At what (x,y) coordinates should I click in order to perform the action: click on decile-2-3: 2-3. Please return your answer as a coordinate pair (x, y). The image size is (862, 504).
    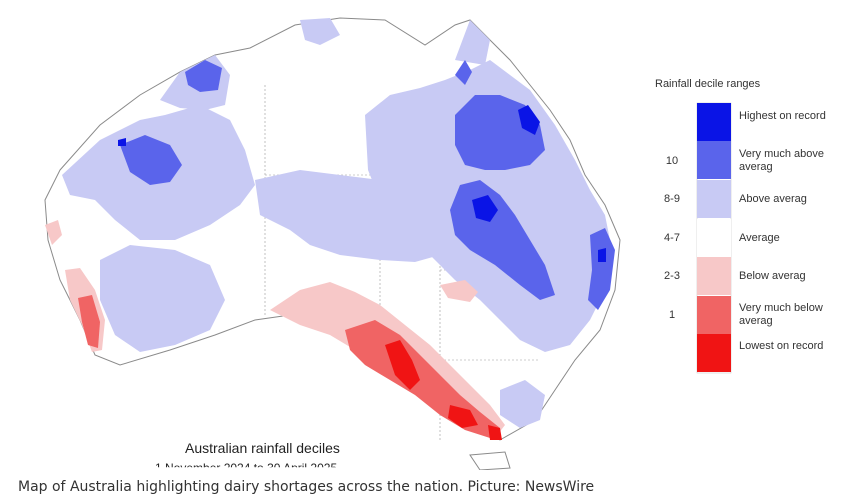
    Looking at the image, I should click on (672, 276).